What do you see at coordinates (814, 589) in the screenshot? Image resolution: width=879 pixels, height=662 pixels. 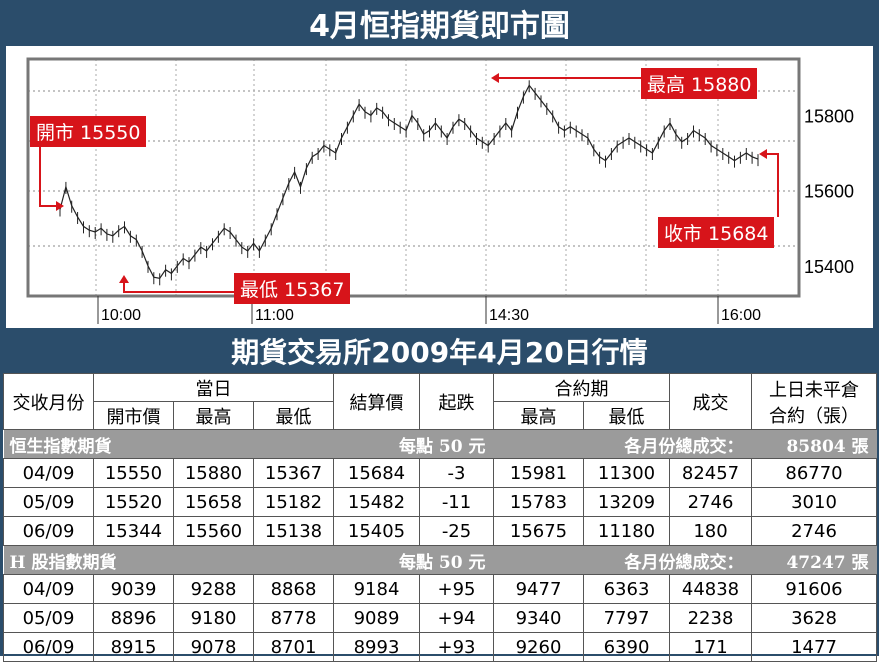 I see `table-cell: 91606` at bounding box center [814, 589].